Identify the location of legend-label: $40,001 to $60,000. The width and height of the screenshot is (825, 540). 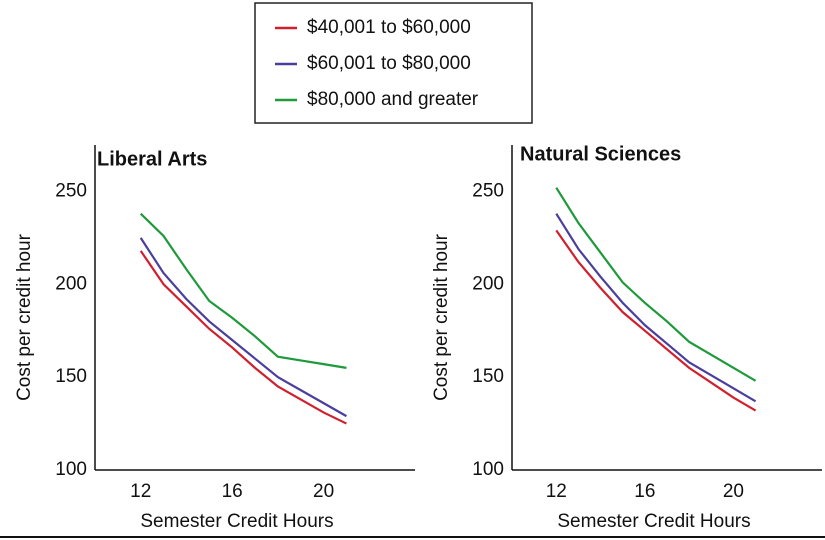
(389, 27).